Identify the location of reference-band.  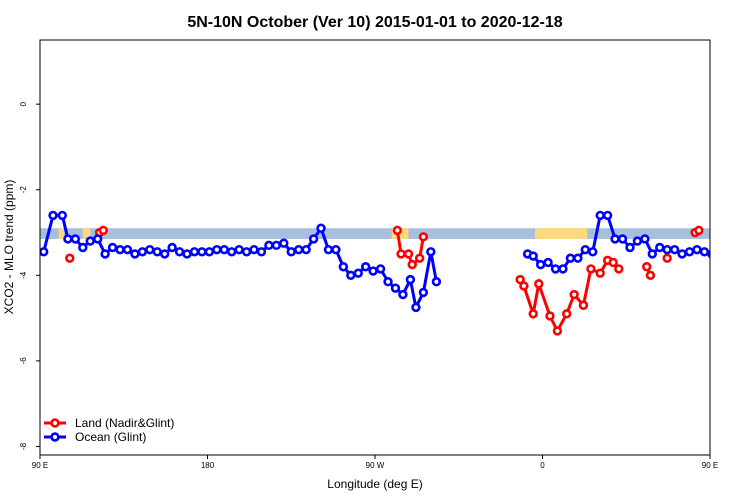
(375, 233).